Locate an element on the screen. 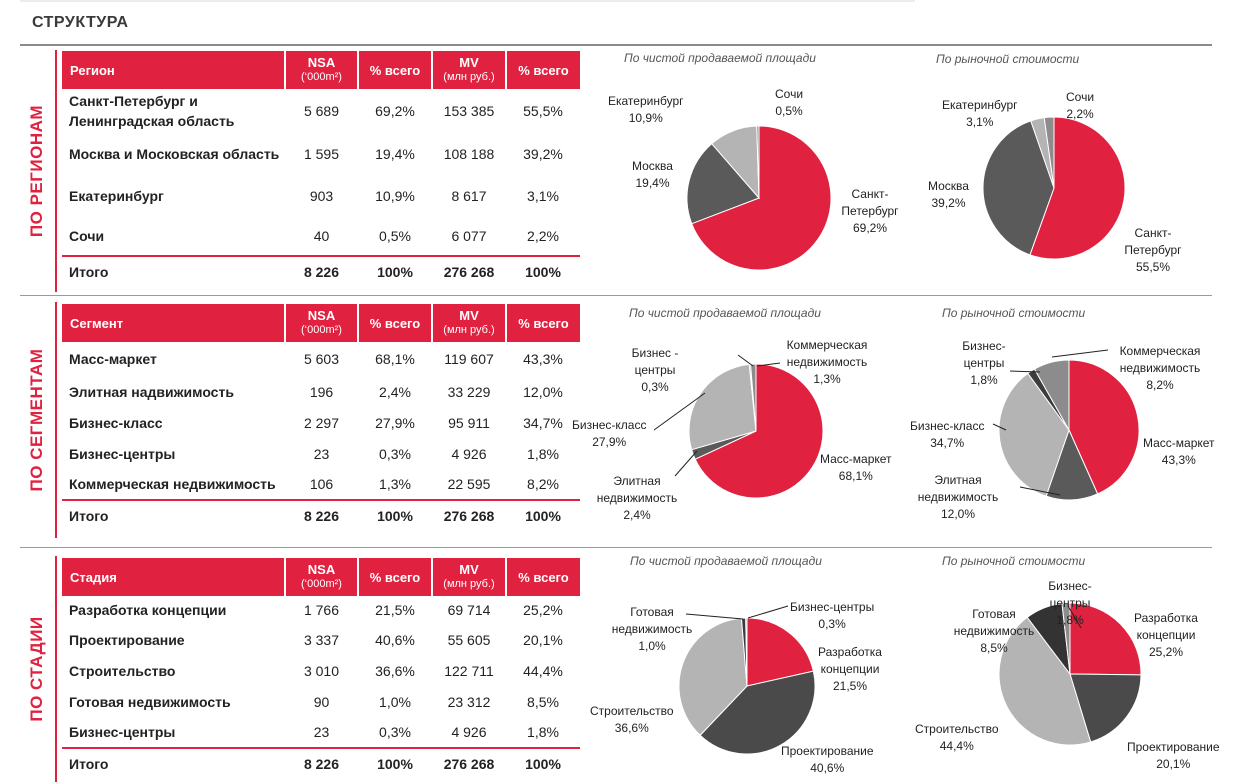 Image resolution: width=1243 pixels, height=784 pixels. pie-label: Проектирование 20,1% is located at coordinates (1173, 755).